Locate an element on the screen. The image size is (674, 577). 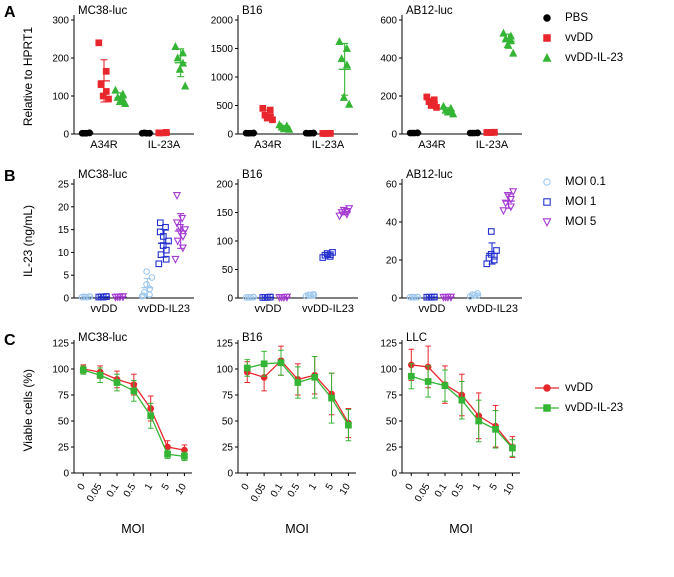
svg-text: 0.5 is located at coordinates (458, 490).